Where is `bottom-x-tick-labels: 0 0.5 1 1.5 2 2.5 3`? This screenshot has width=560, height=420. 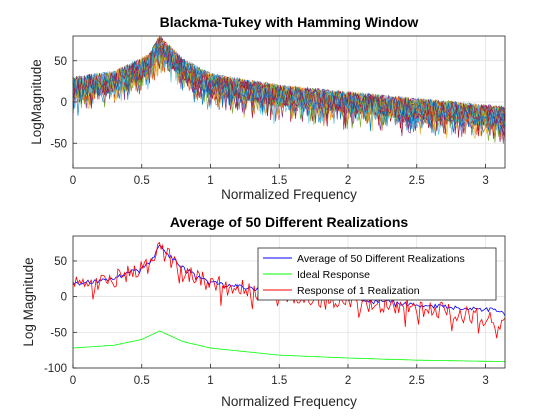 bottom-x-tick-labels: 0 0.5 1 1.5 2 2.5 3 is located at coordinates (279, 381).